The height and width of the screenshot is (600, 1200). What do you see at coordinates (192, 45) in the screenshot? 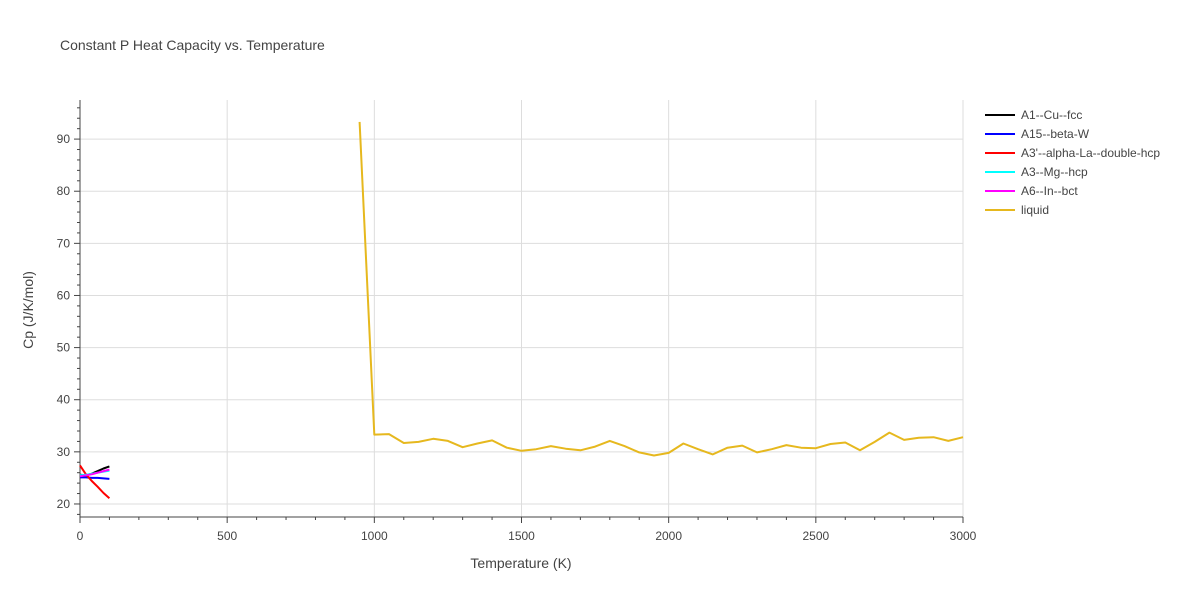
I see `chart-title: Constant P Heat Capacity vs. Temperature` at bounding box center [192, 45].